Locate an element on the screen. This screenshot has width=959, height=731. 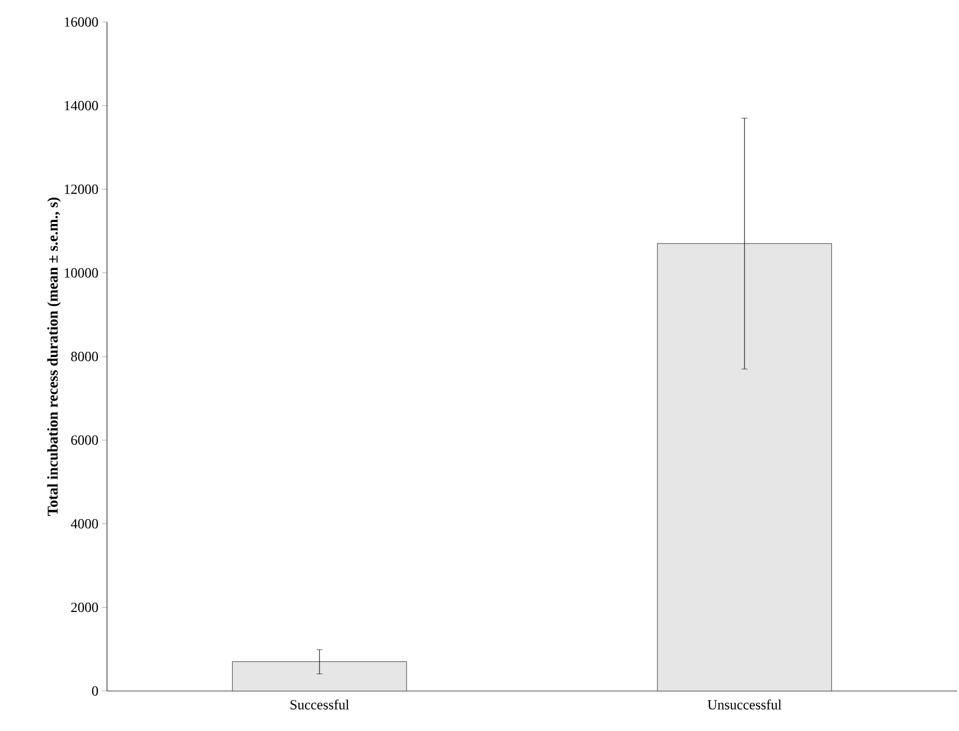
y-tick-label: 6000 is located at coordinates (84, 440).